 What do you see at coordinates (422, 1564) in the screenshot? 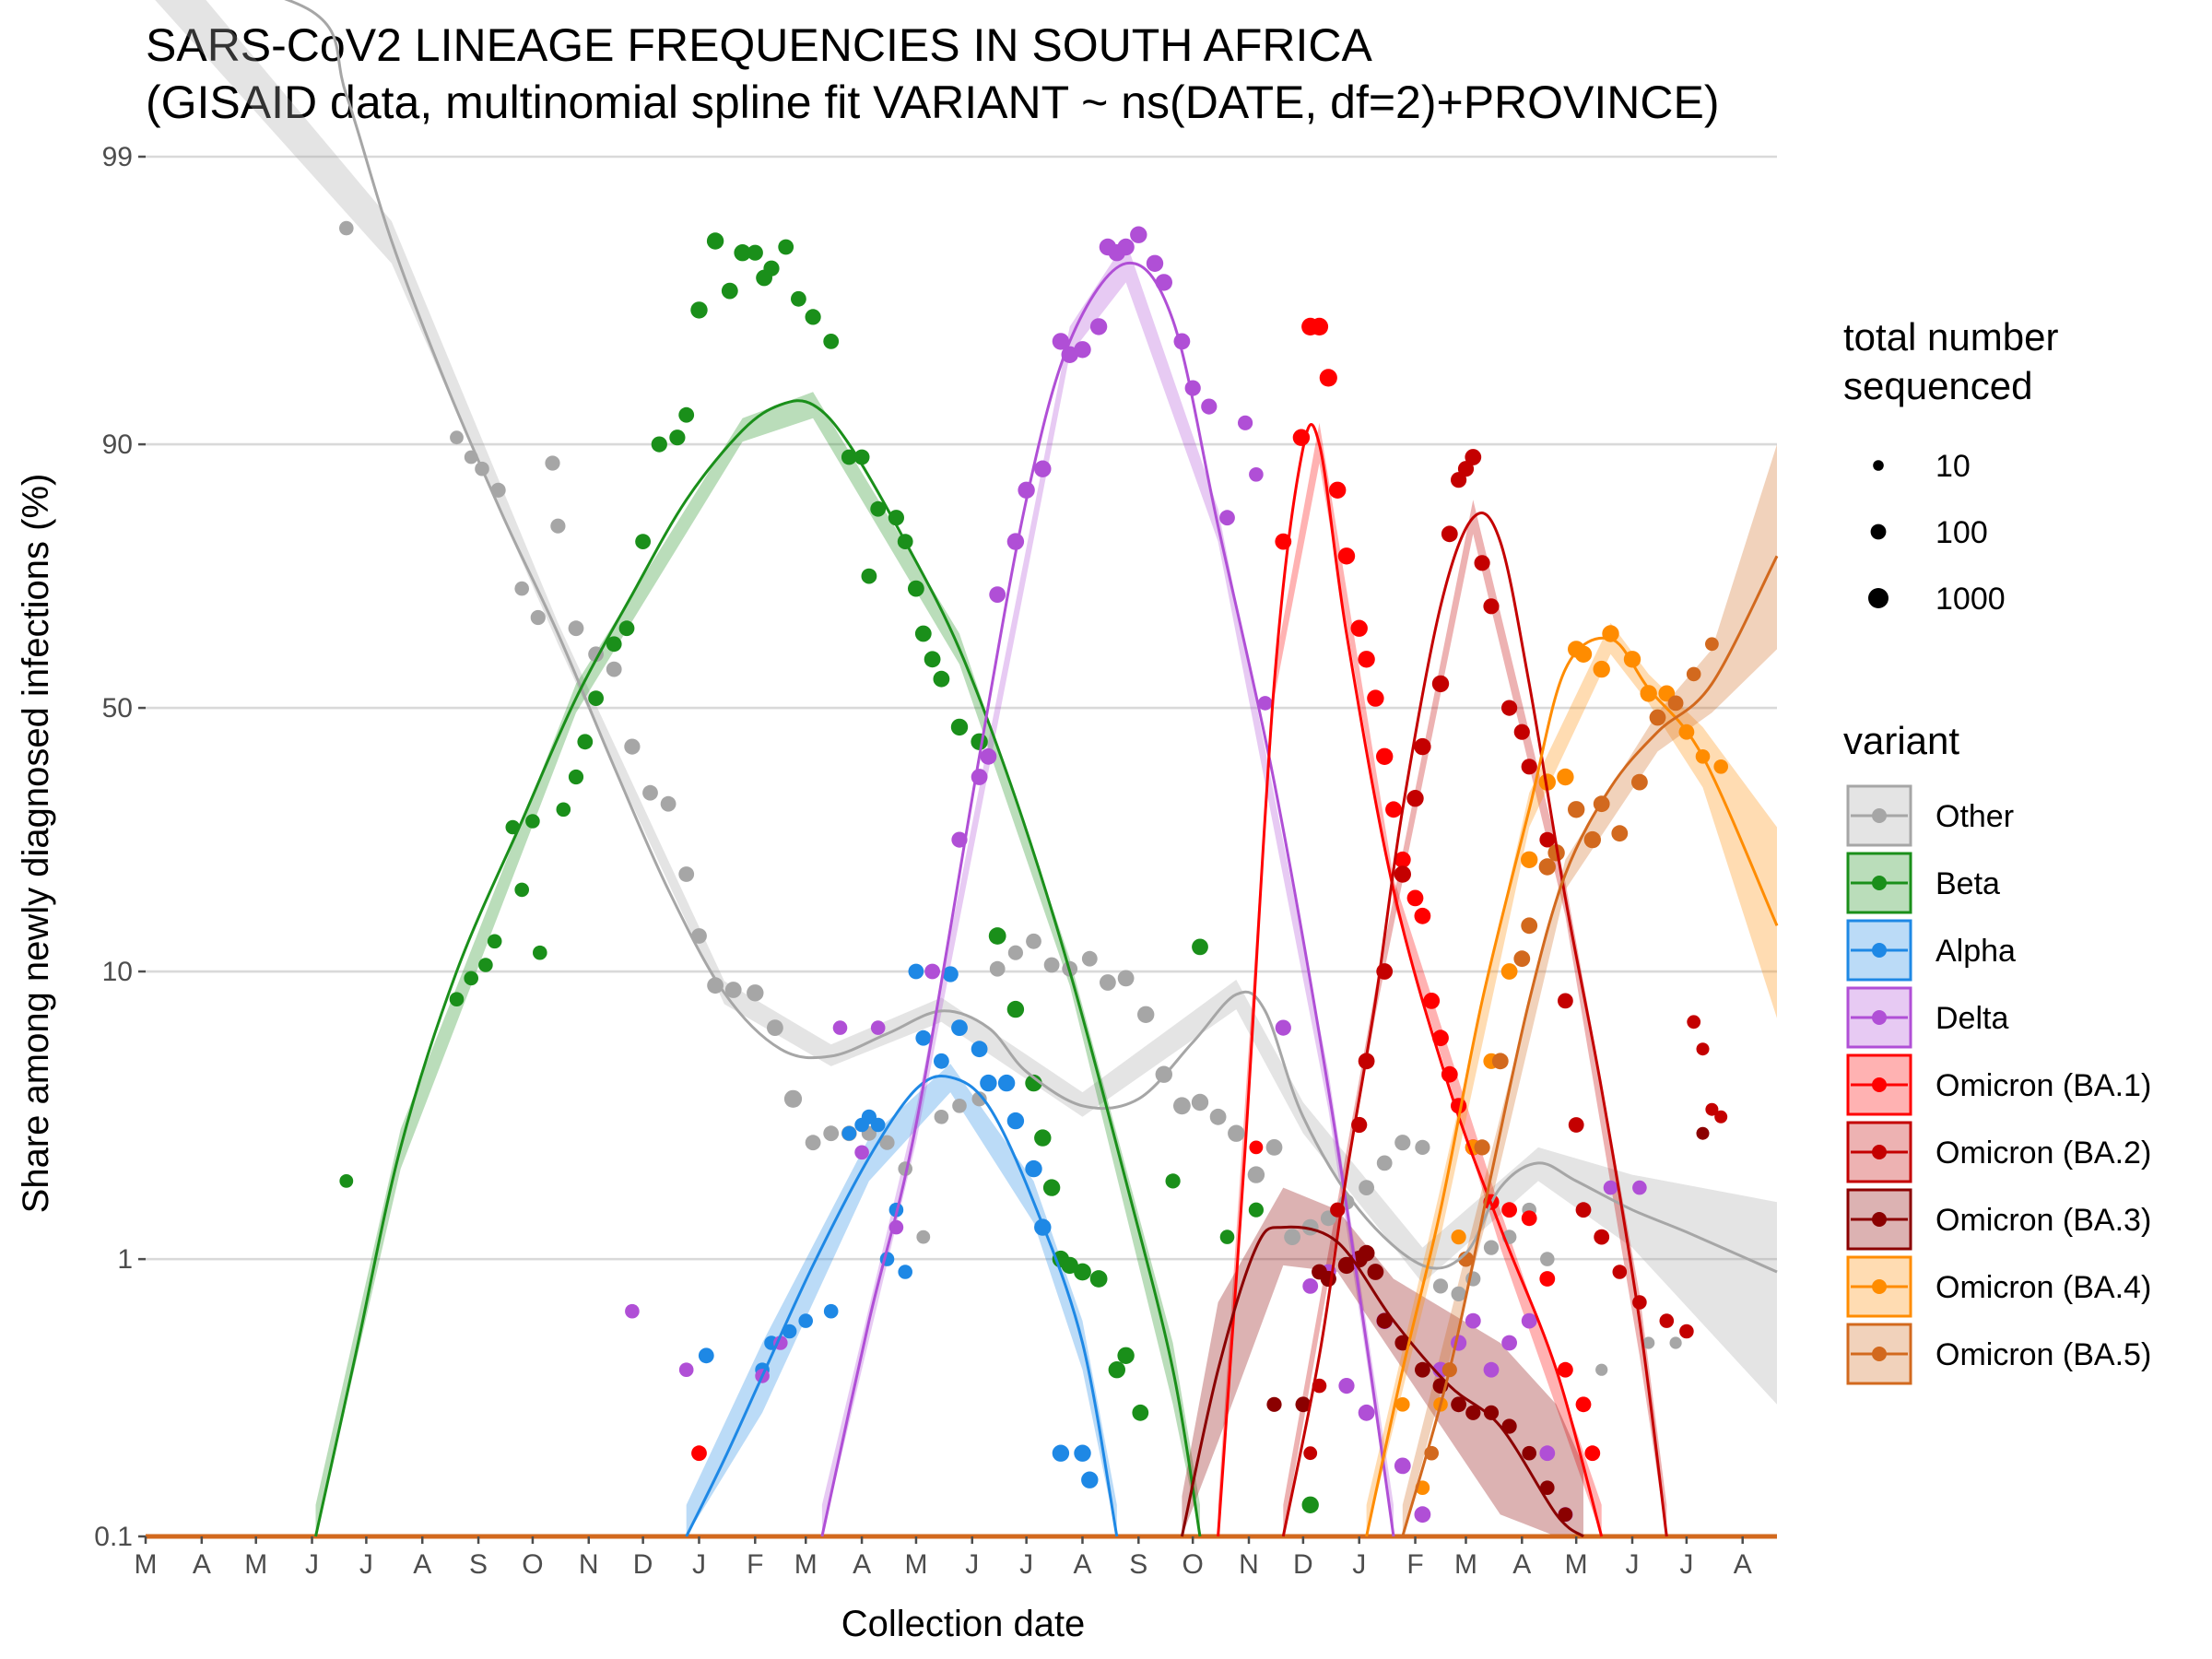
I see `x-tick-label: A` at bounding box center [422, 1564].